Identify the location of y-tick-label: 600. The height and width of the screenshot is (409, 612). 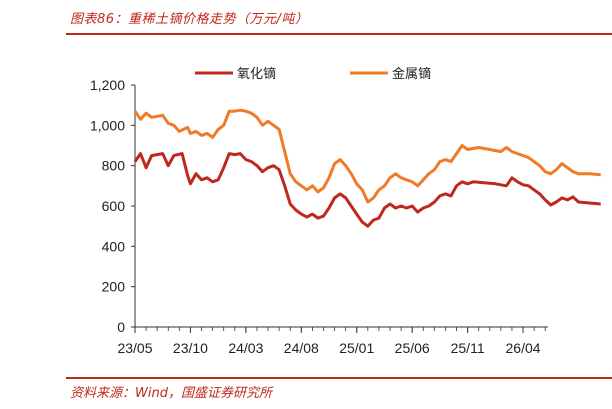
(114, 206).